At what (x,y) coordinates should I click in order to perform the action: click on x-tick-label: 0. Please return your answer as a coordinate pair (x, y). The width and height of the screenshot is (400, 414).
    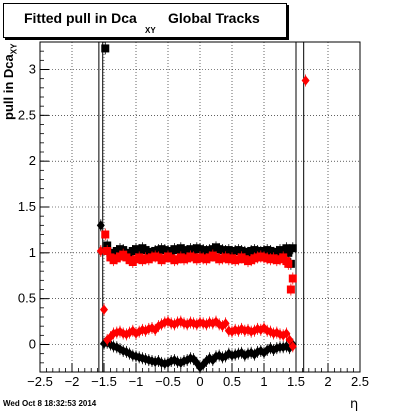
    Looking at the image, I should click on (199, 381).